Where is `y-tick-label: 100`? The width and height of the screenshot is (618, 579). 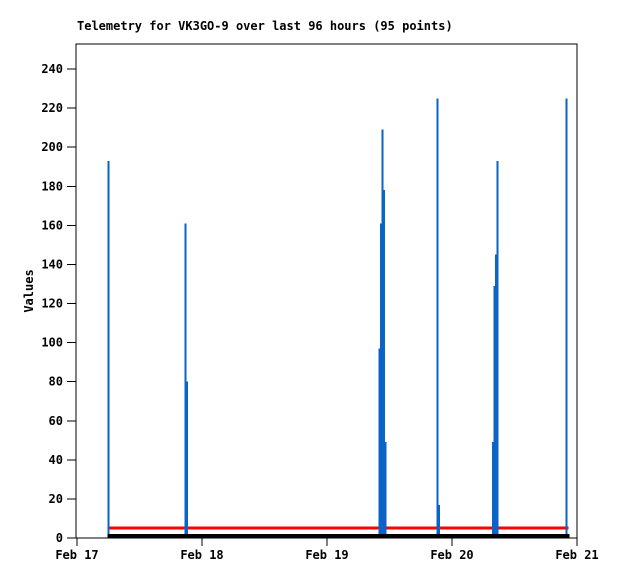 y-tick-label: 100 is located at coordinates (52, 343).